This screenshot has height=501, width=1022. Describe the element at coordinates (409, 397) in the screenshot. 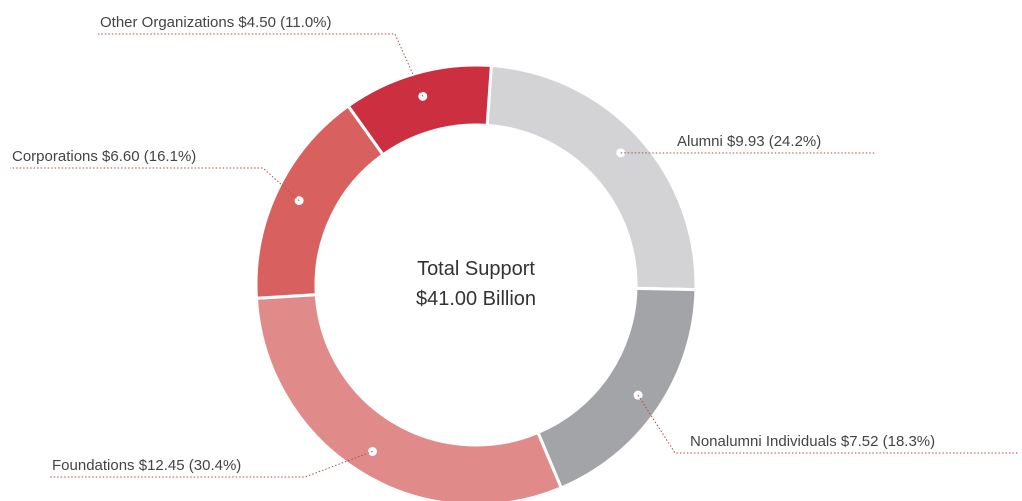

I see `slice-foundations` at that location.